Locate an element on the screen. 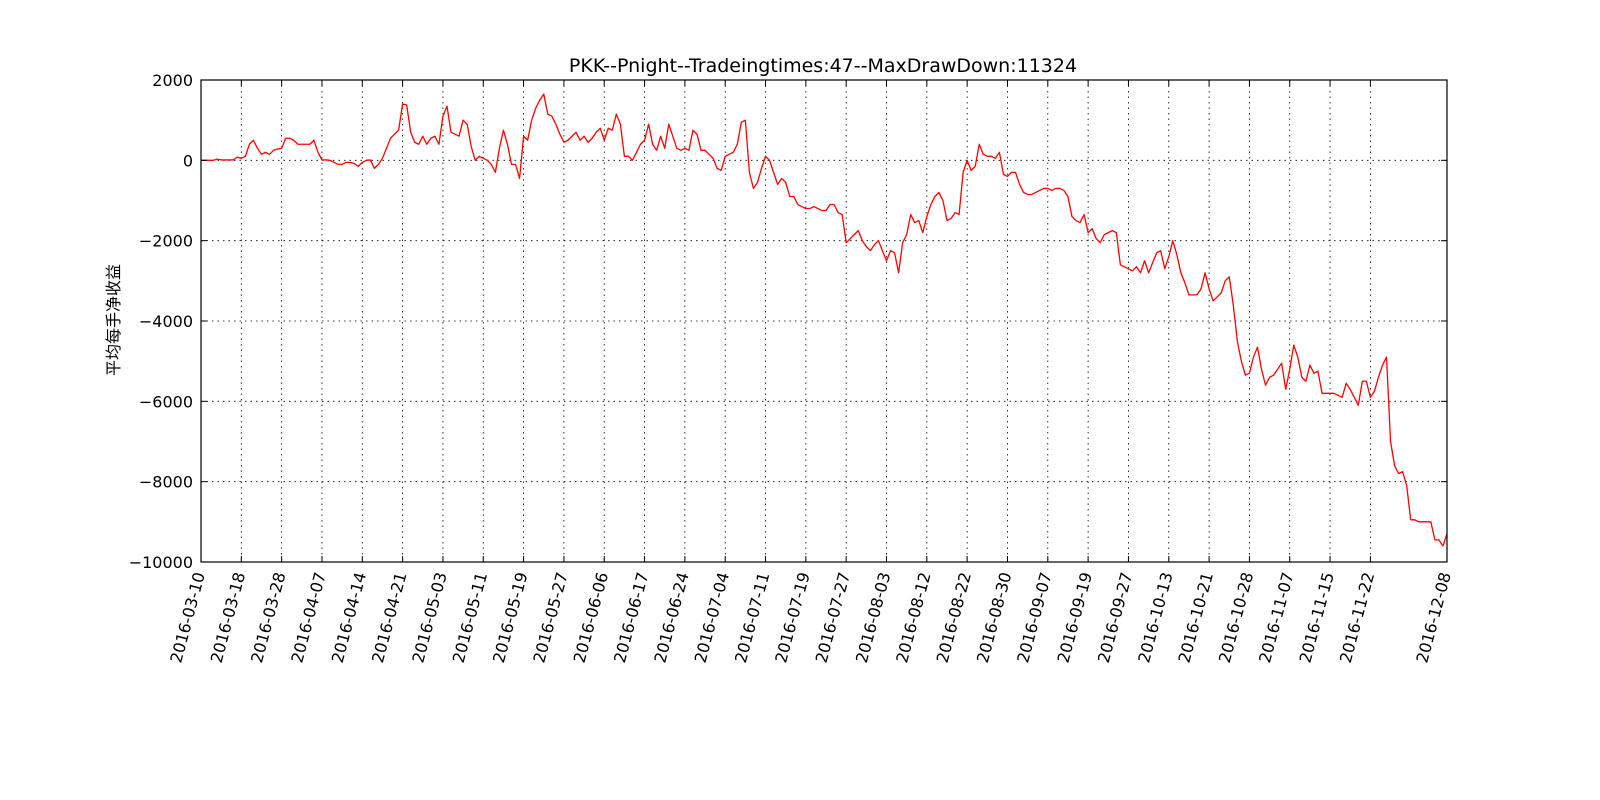 This screenshot has height=800, width=1600. x-tick-label: 2016-11-07 is located at coordinates (1276, 617).